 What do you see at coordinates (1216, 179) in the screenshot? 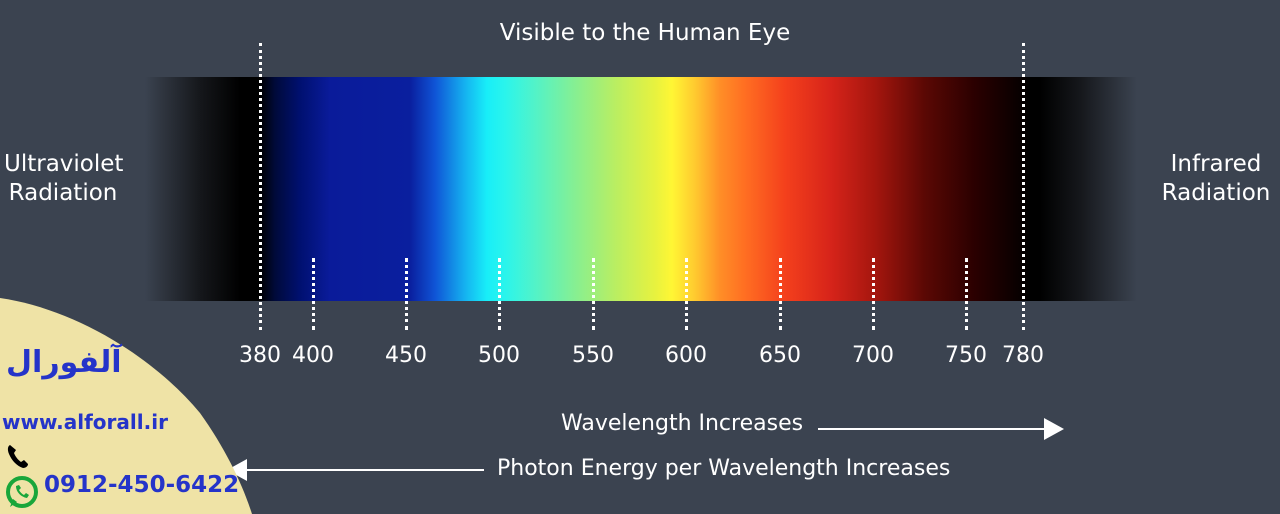
I see `infrared-label: Infrared Radiation` at bounding box center [1216, 179].